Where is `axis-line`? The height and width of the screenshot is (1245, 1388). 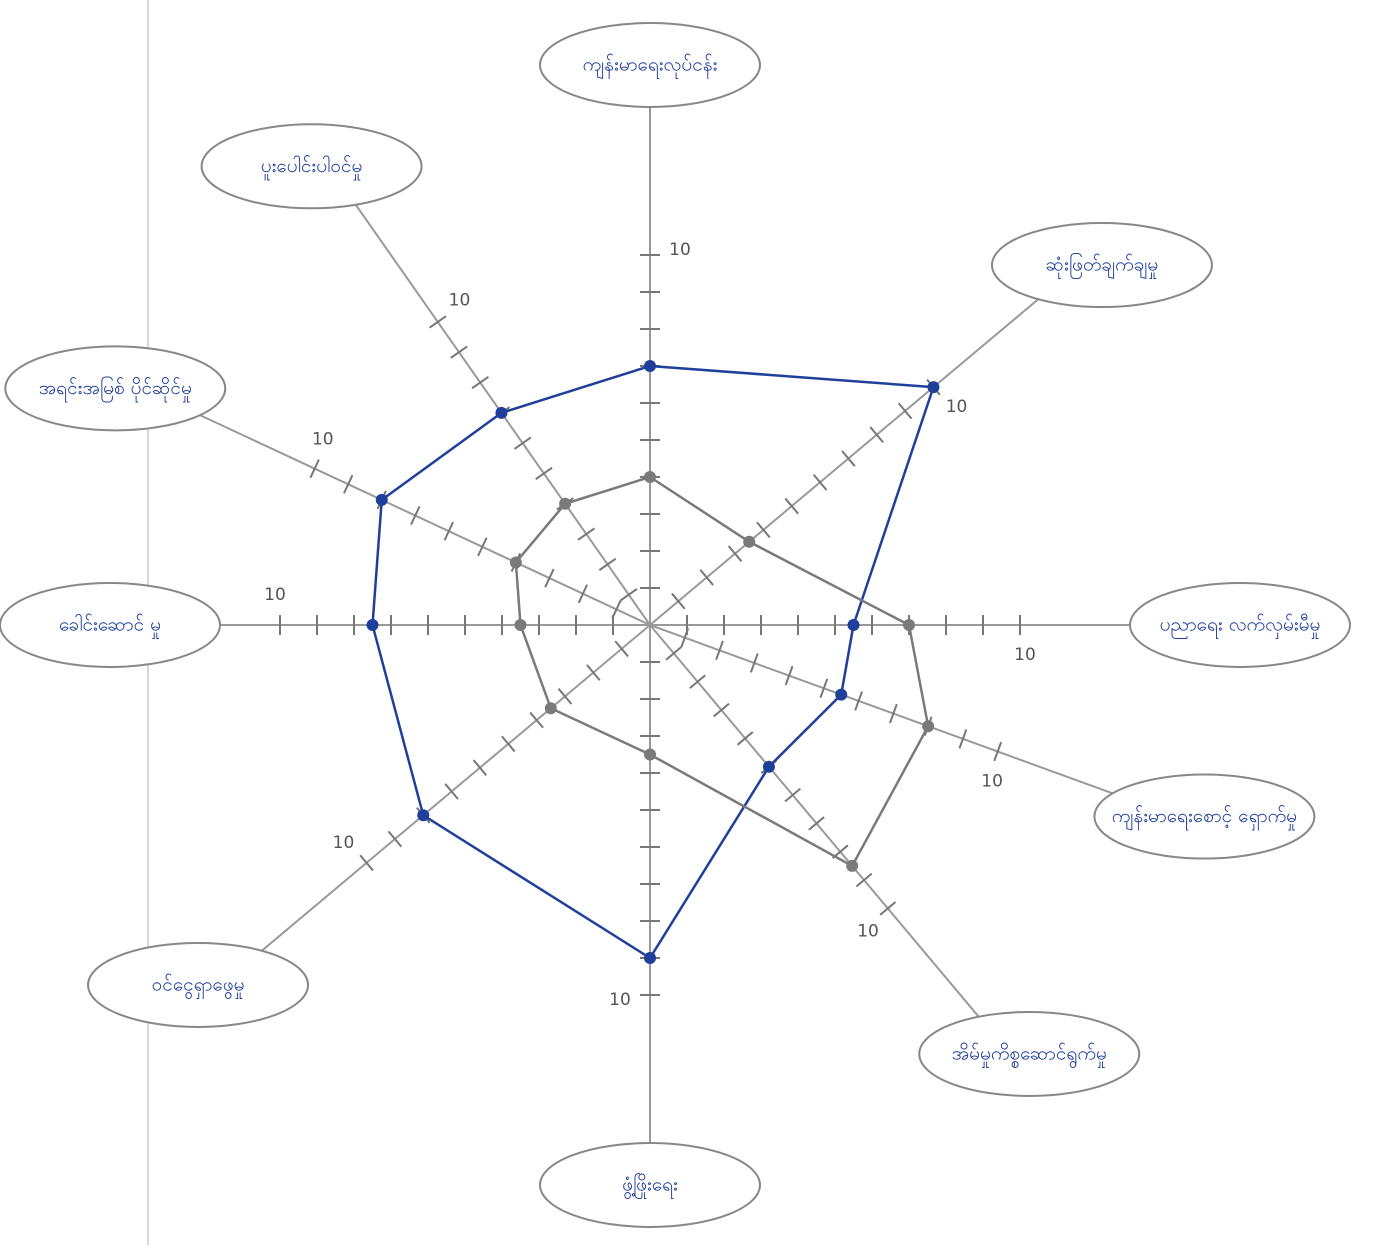
axis-line is located at coordinates (451, 792).